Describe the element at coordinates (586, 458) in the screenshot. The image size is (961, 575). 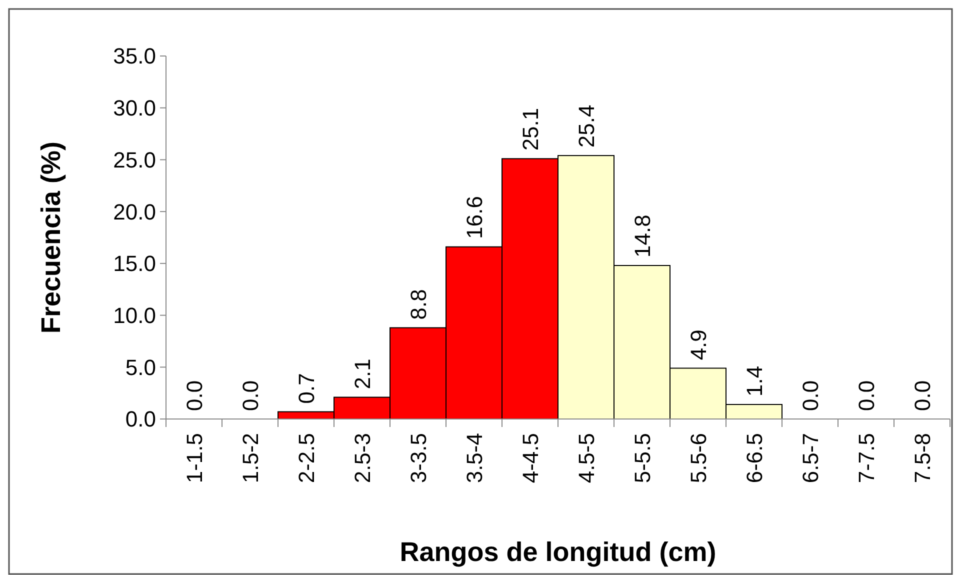
I see `x-tick-label: 4.5-5` at that location.